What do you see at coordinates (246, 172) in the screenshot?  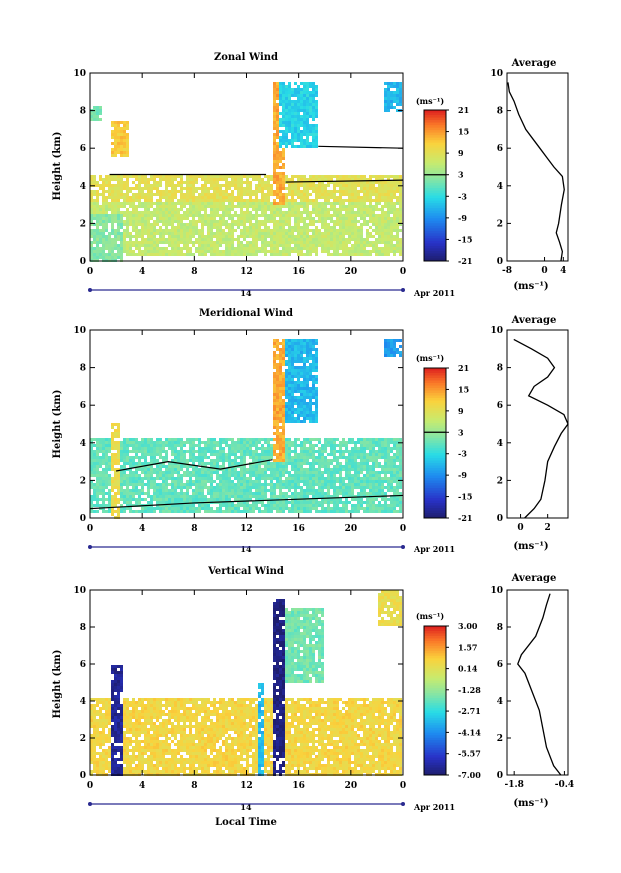 I see `heatmap-cells` at bounding box center [246, 172].